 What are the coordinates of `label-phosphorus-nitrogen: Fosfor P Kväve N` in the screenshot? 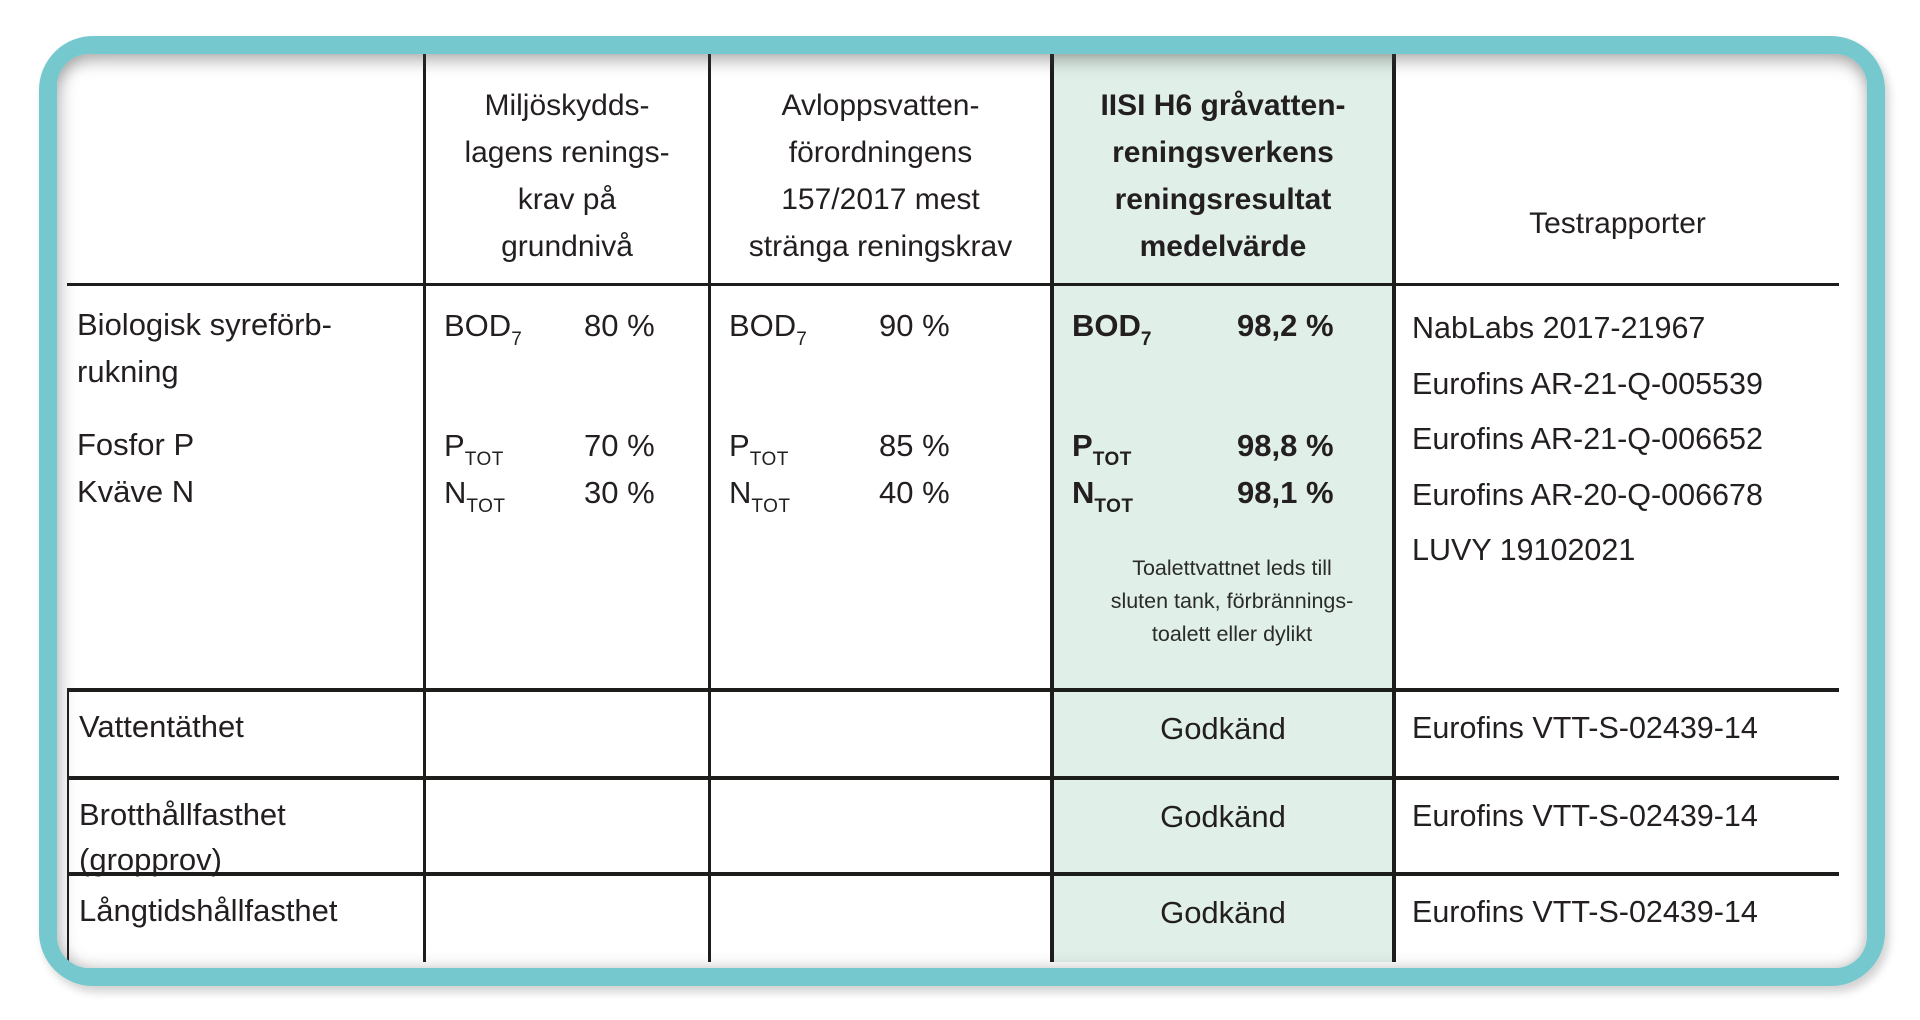 It's located at (136, 468).